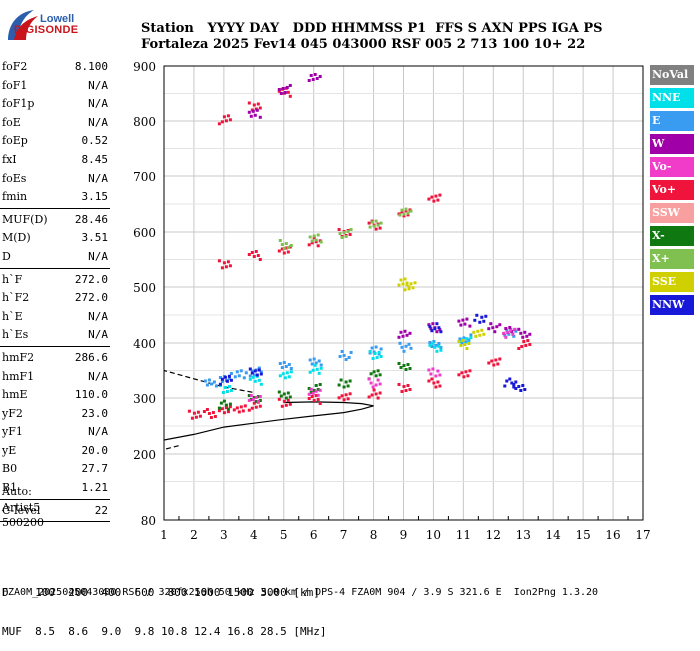 Image resolution: width=700 pixels, height=651 pixels. Describe the element at coordinates (672, 236) in the screenshot. I see `legend-item: X-` at that location.